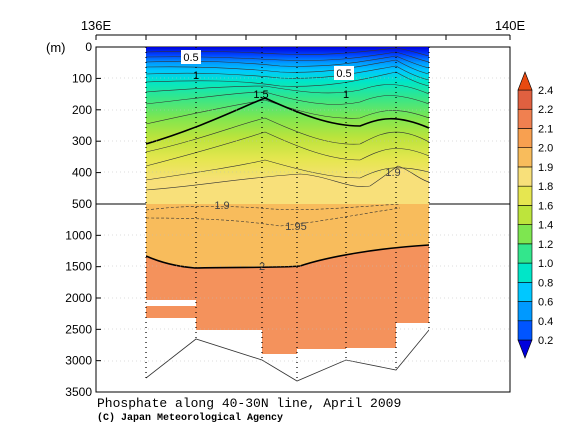 This screenshot has height=446, width=570. I want to click on contour-label-0.5-a: 0.5, so click(190, 58).